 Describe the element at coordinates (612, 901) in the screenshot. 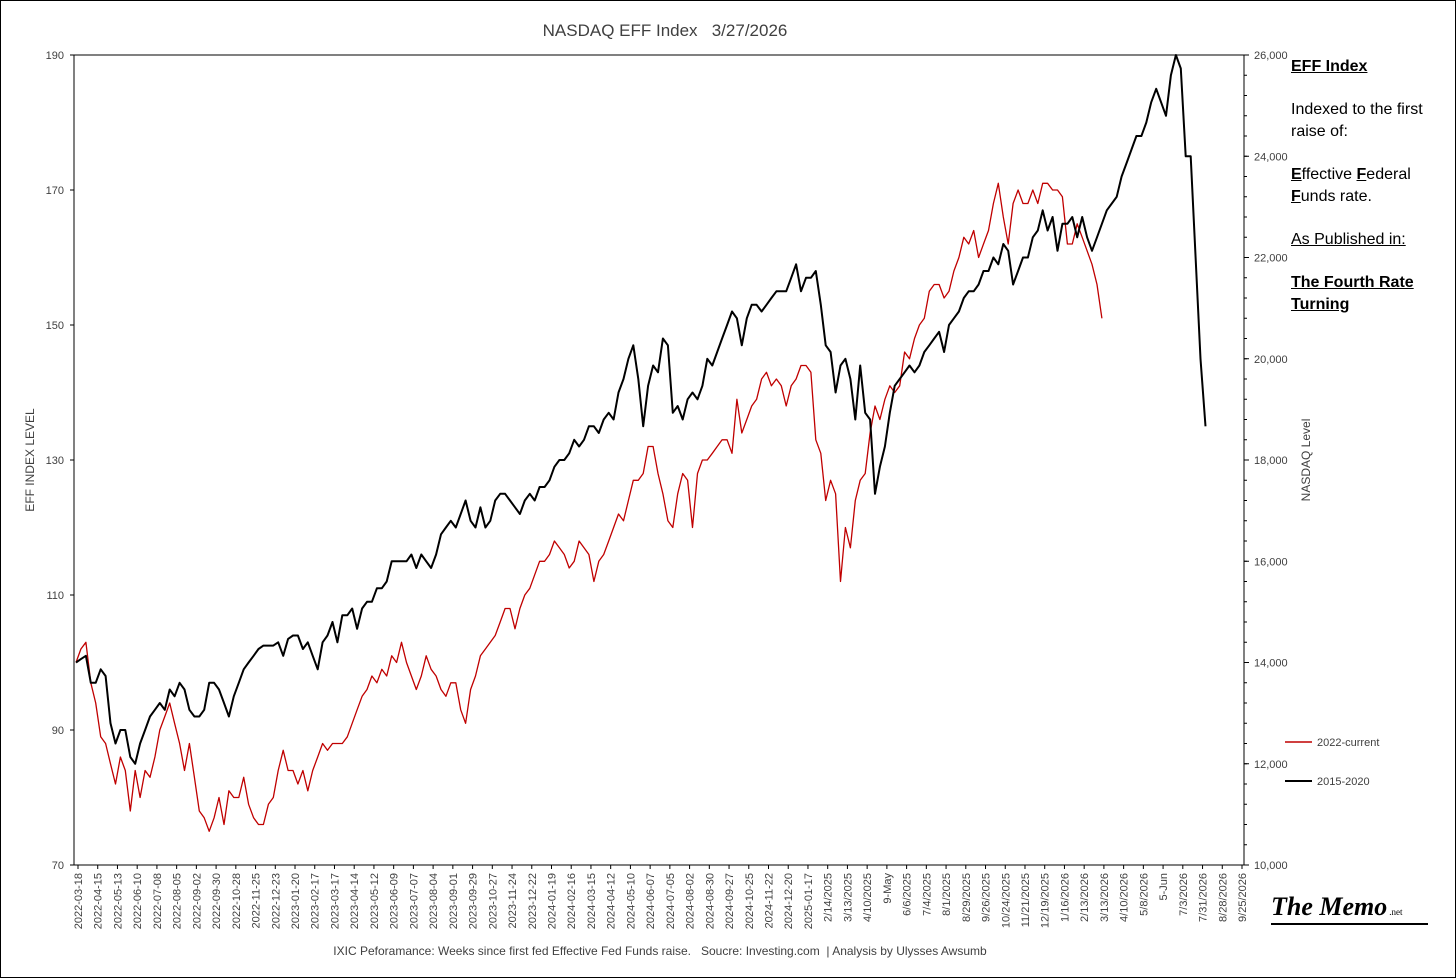

I see `x-tick-label: 2024-04-12` at that location.